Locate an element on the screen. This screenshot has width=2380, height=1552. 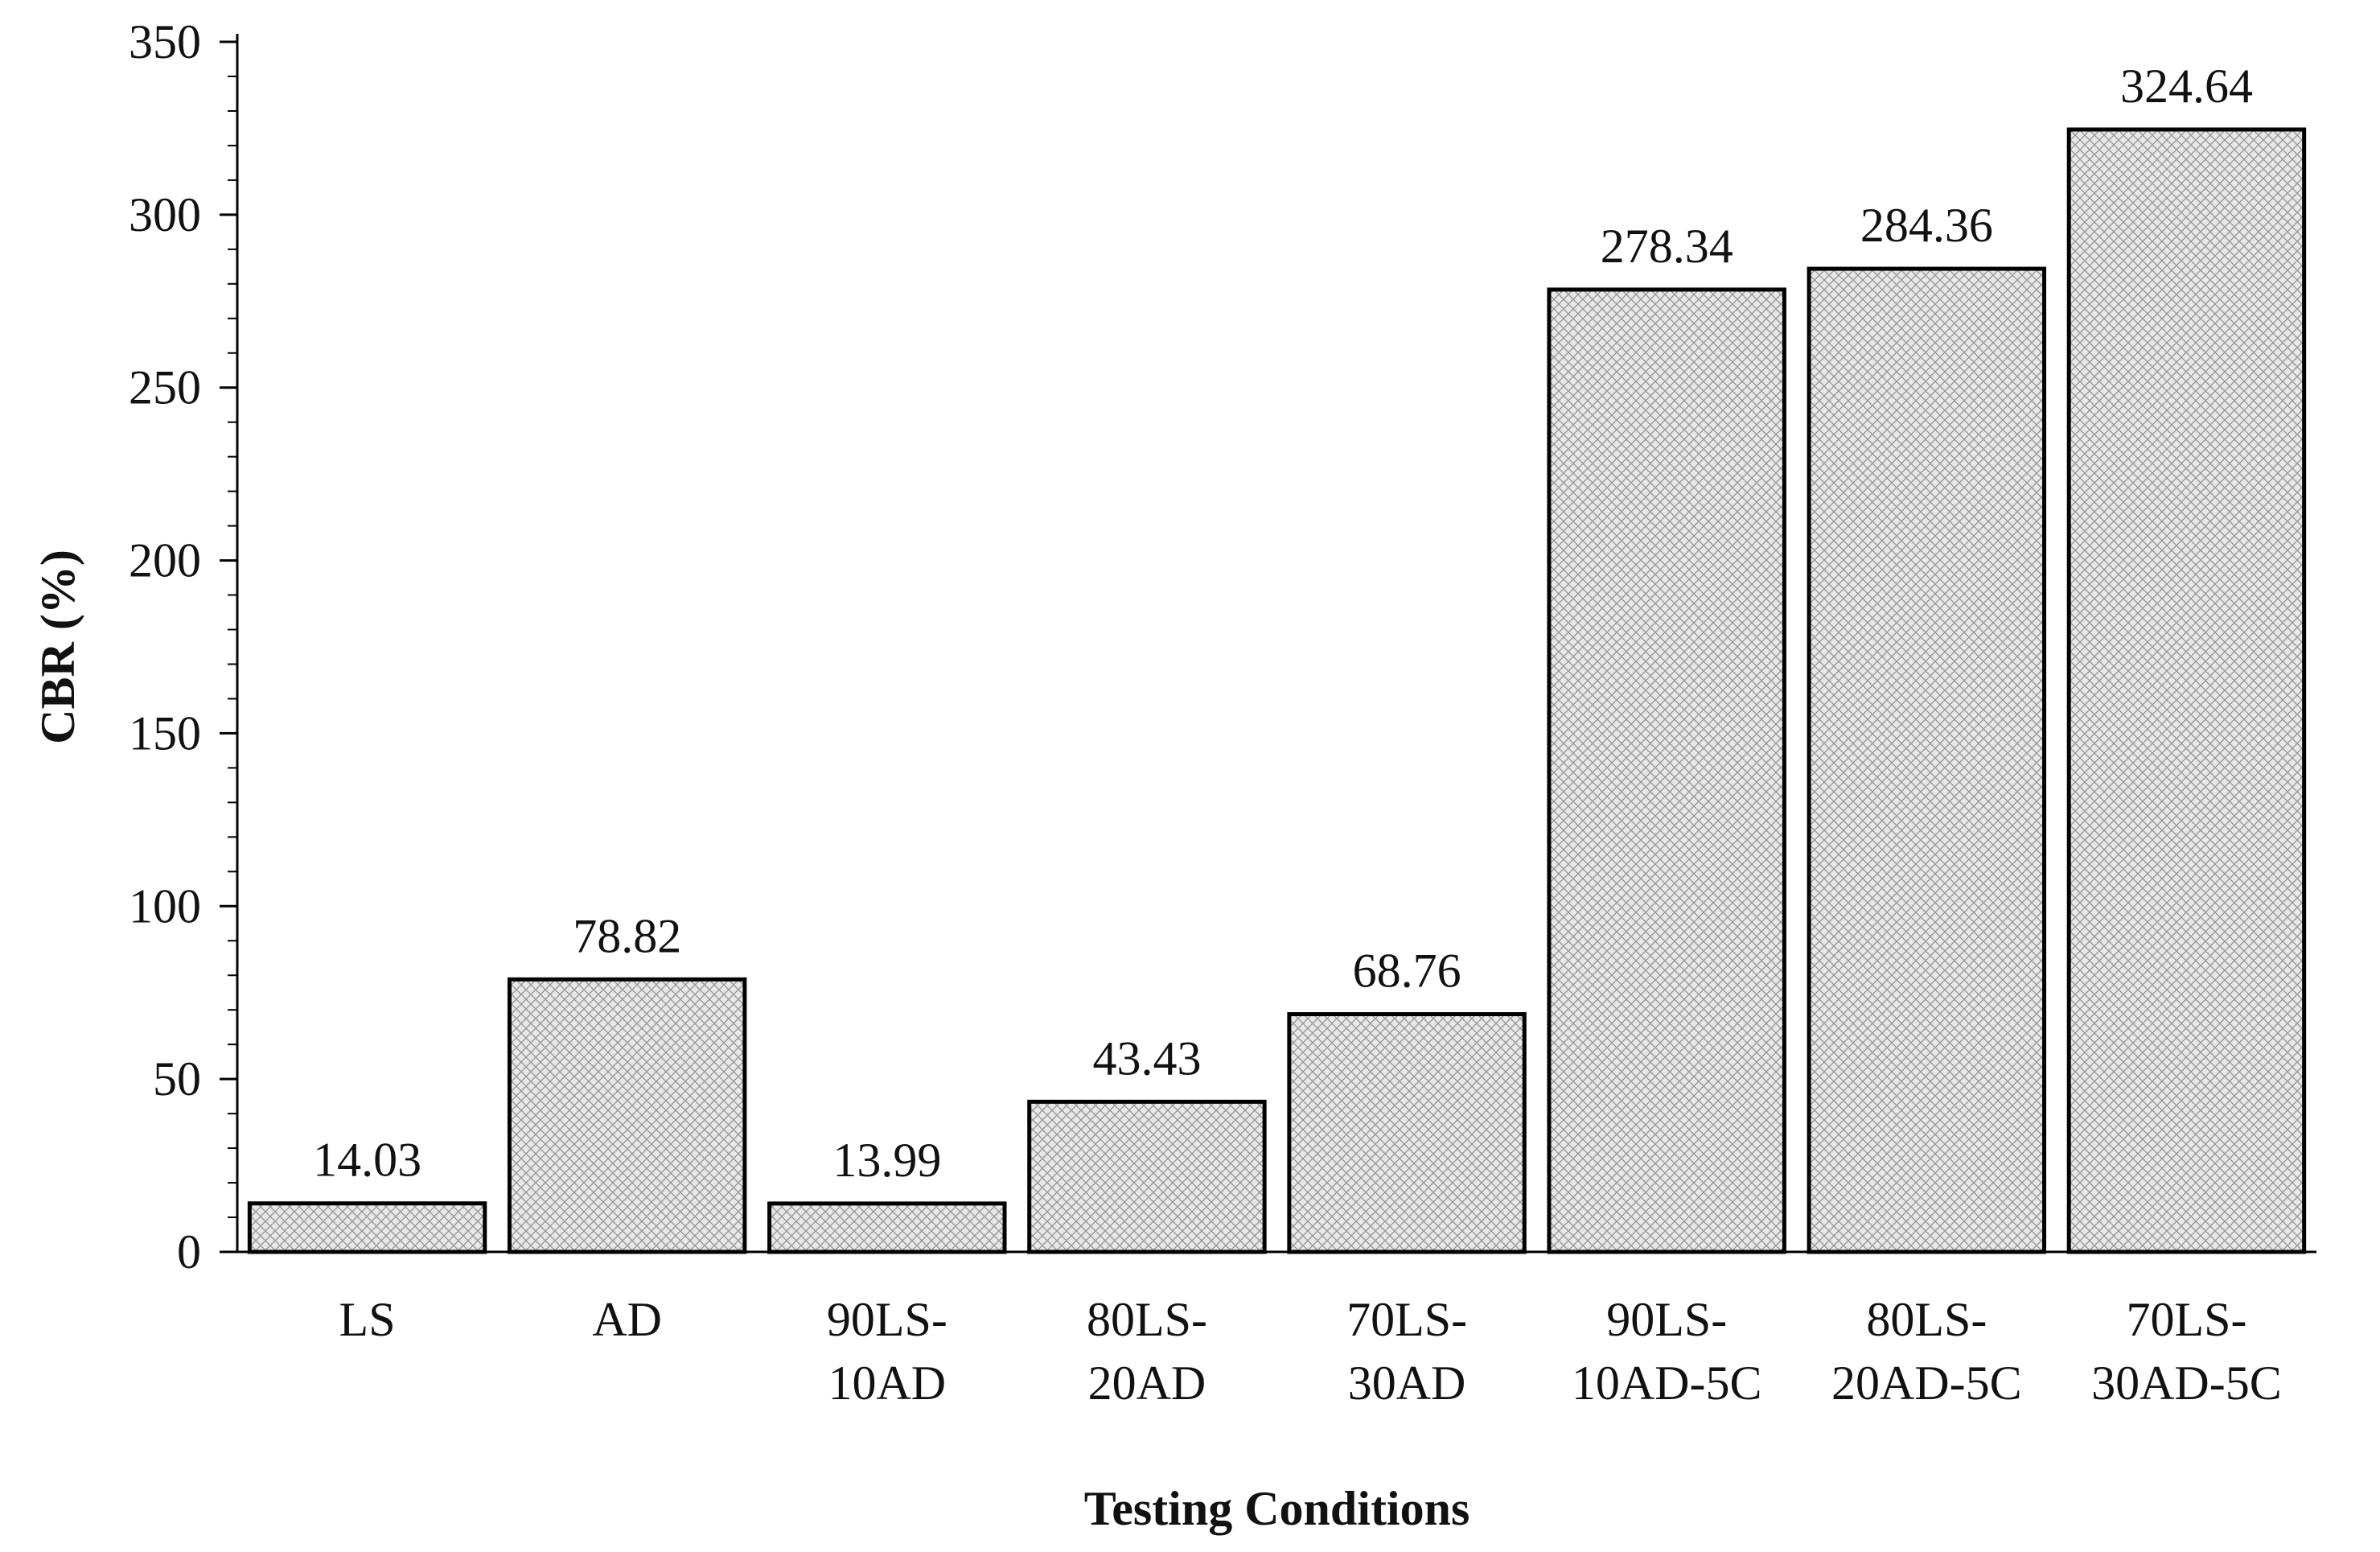
x-tick-label-8-line-1: 70LS- is located at coordinates (2186, 1319).